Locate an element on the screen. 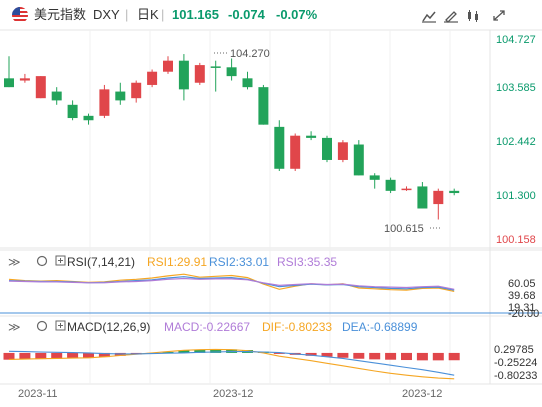 This screenshot has width=542, height=407. dea-value: DEA:-0.68899 is located at coordinates (380, 327).